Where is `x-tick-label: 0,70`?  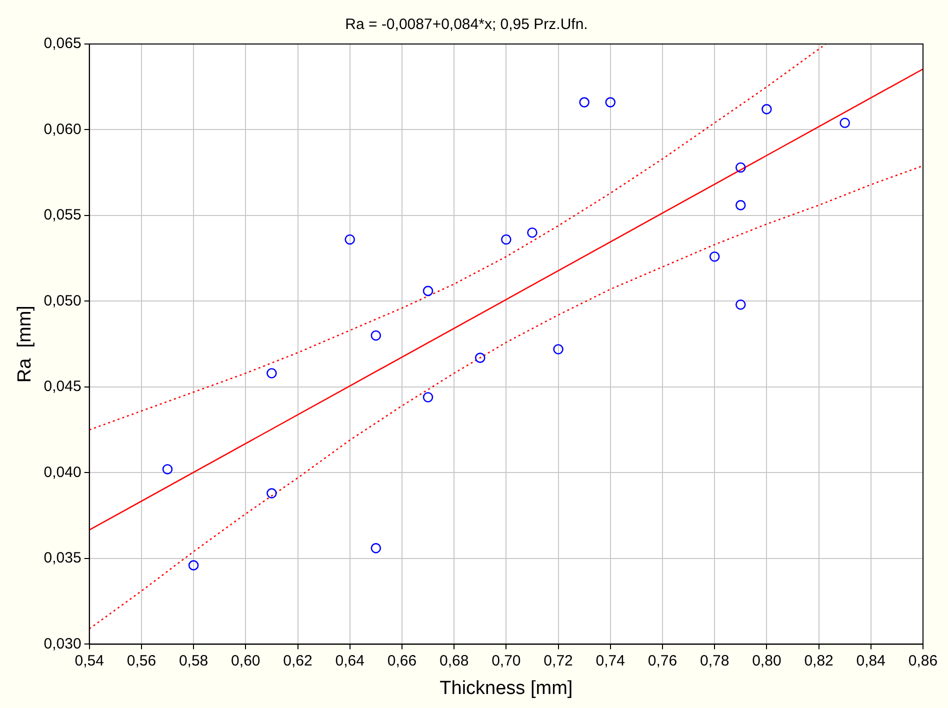 x-tick-label: 0,70 is located at coordinates (506, 661).